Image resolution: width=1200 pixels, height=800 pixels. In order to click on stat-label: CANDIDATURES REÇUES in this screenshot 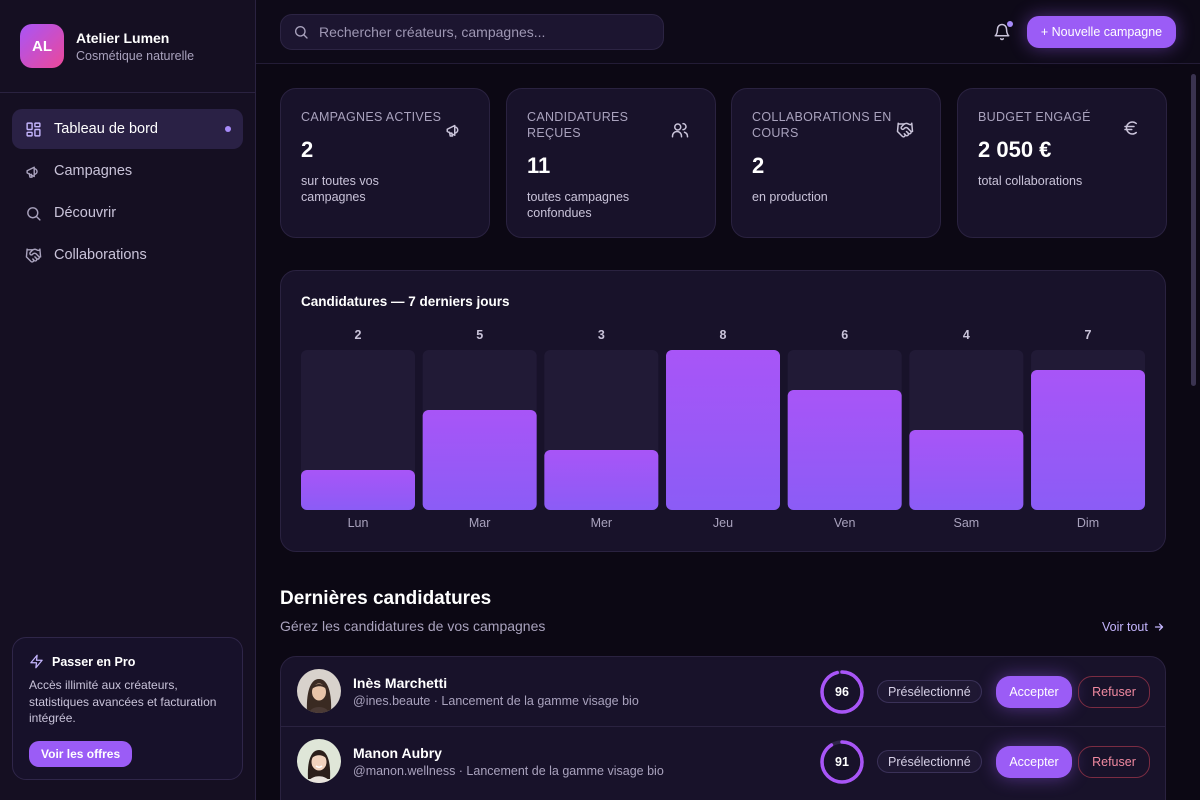, I will do `click(578, 125)`.